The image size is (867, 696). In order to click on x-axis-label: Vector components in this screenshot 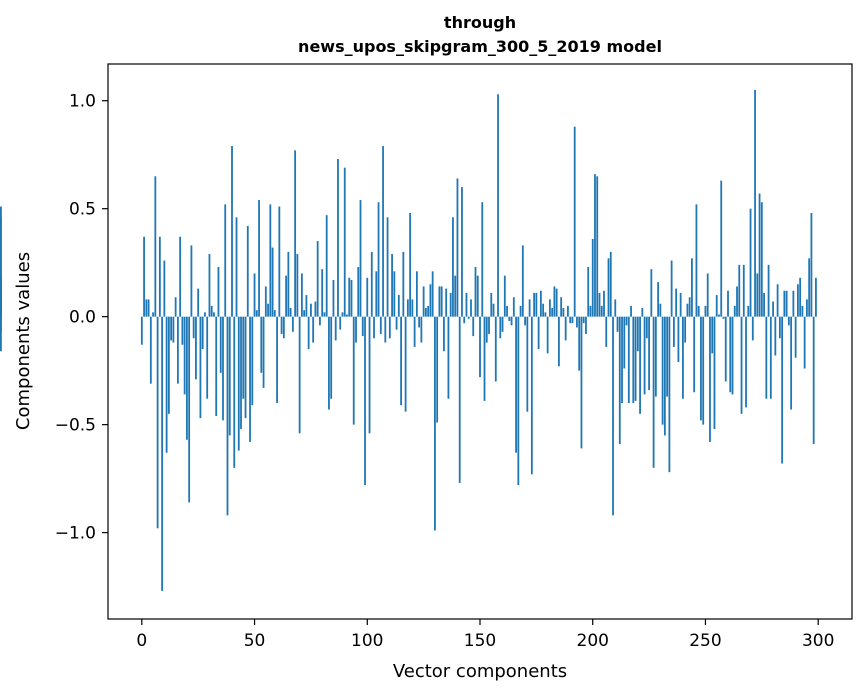, I will do `click(480, 671)`.